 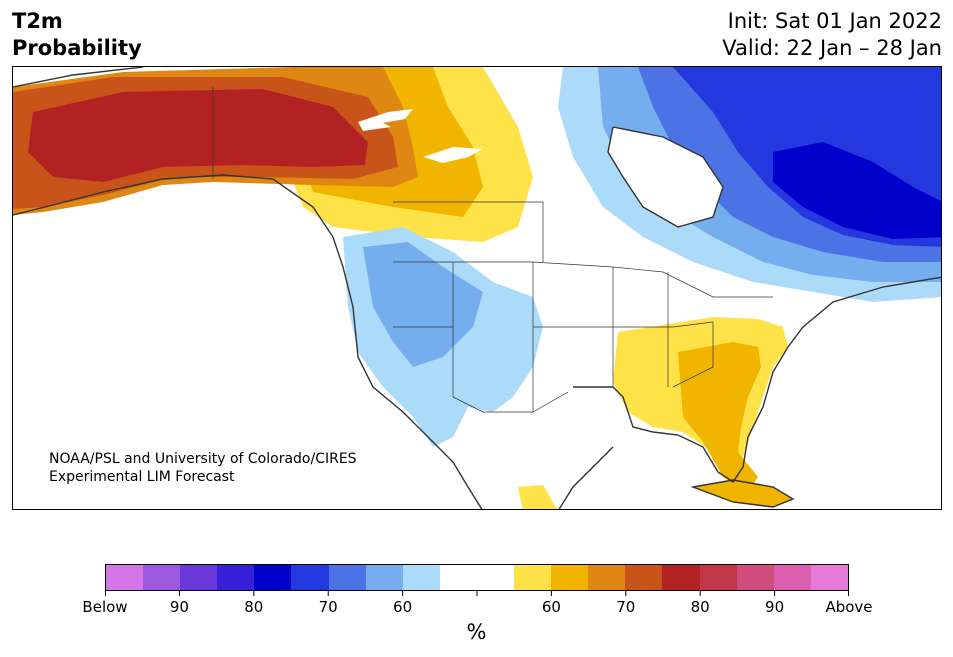 What do you see at coordinates (403, 607) in the screenshot?
I see `colorbar-label-4: 60` at bounding box center [403, 607].